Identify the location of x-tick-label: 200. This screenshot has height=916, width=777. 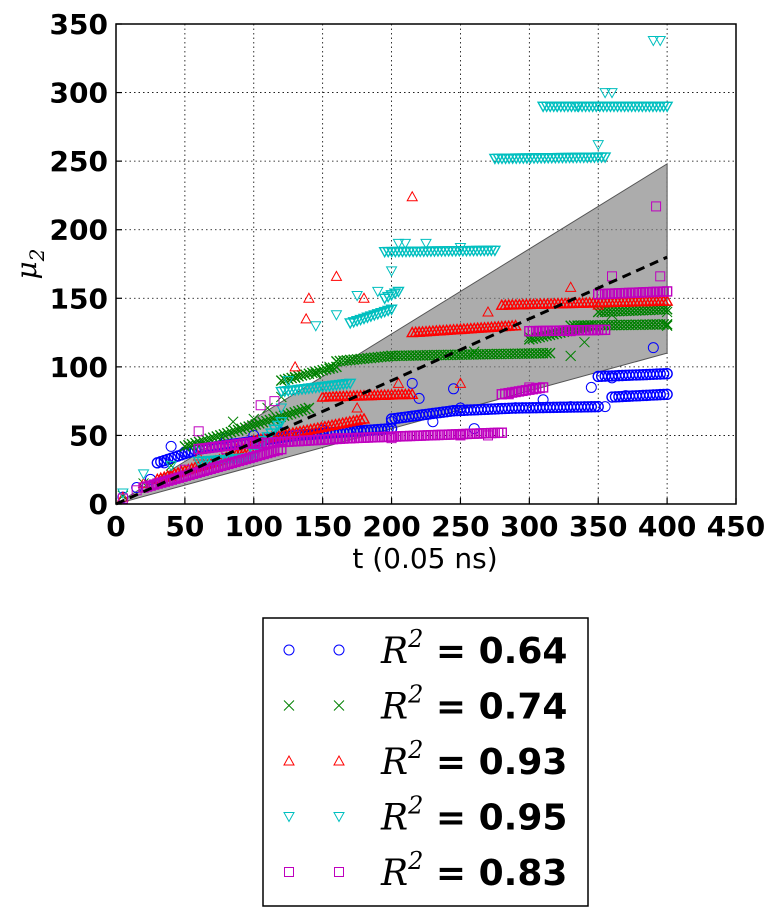
(391, 526).